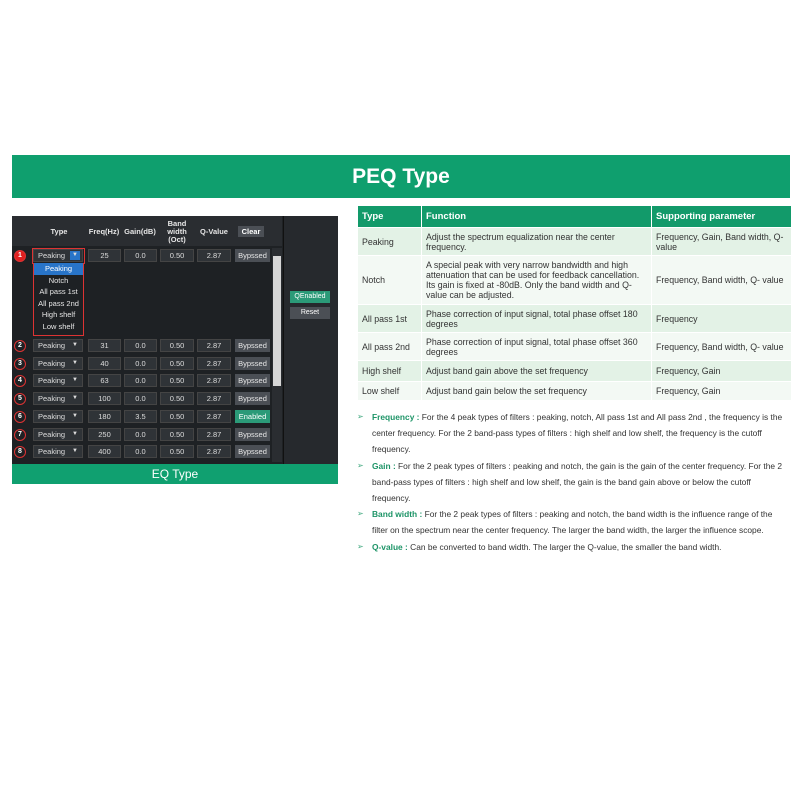  I want to click on eq-type-caption: EQ Type, so click(175, 474).